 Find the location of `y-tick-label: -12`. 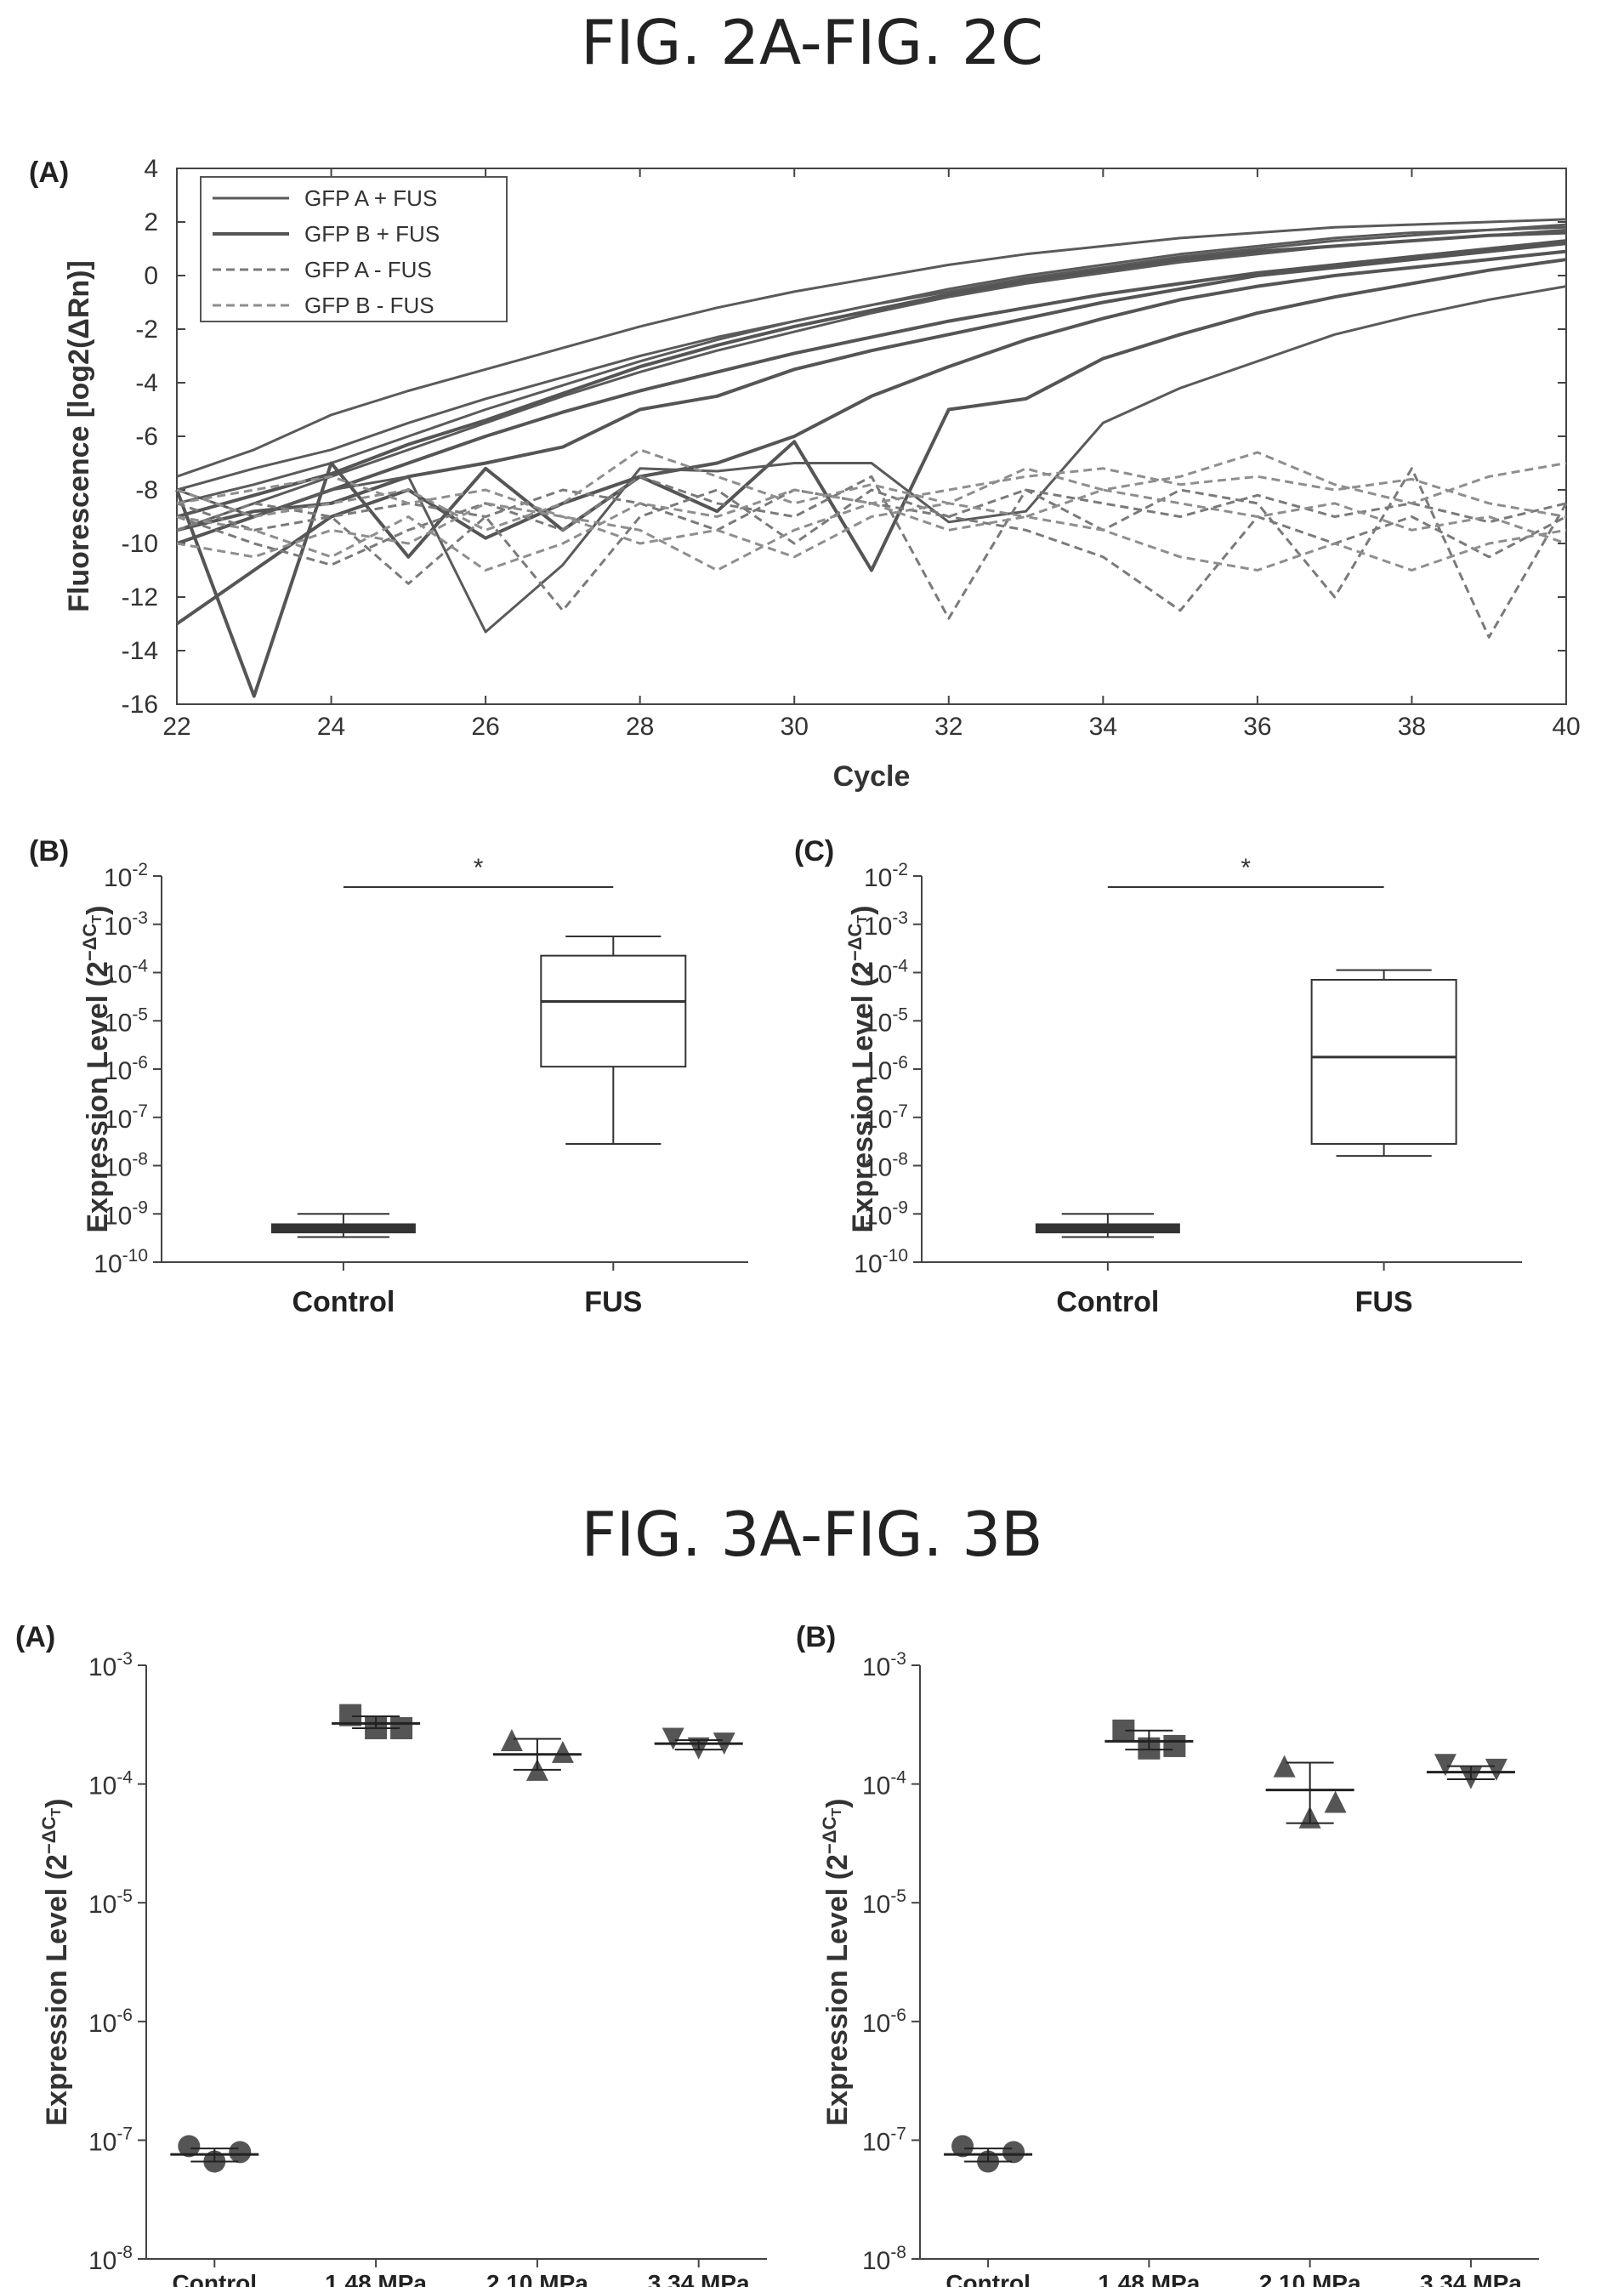

y-tick-label: -12 is located at coordinates (140, 597).